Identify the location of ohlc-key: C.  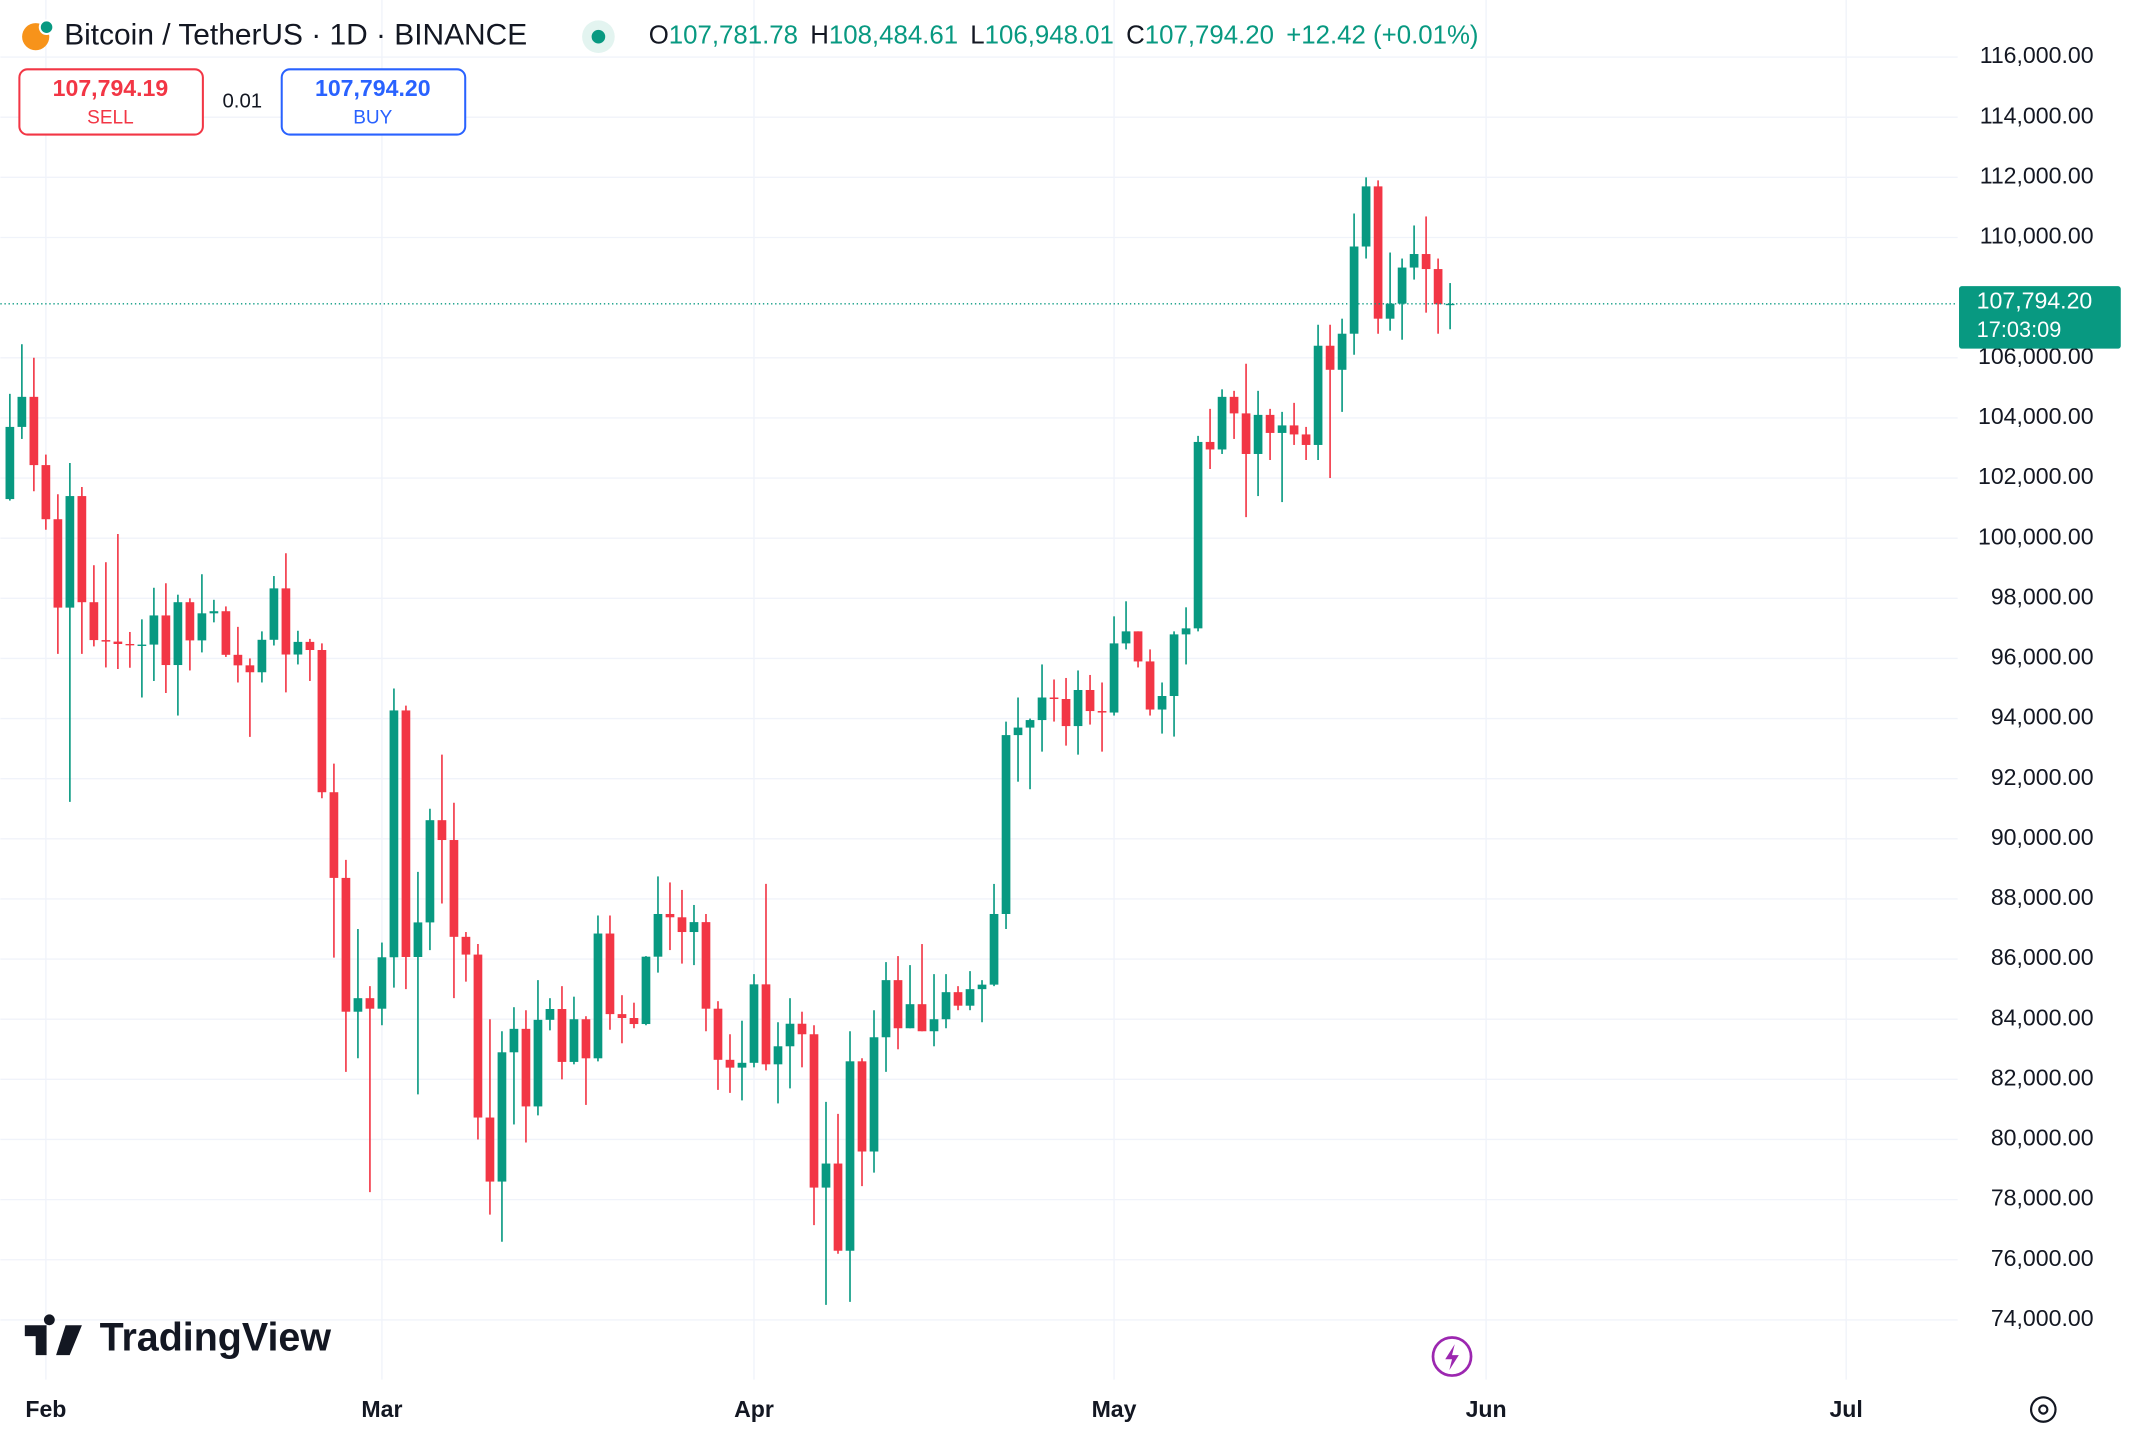
(1135, 36).